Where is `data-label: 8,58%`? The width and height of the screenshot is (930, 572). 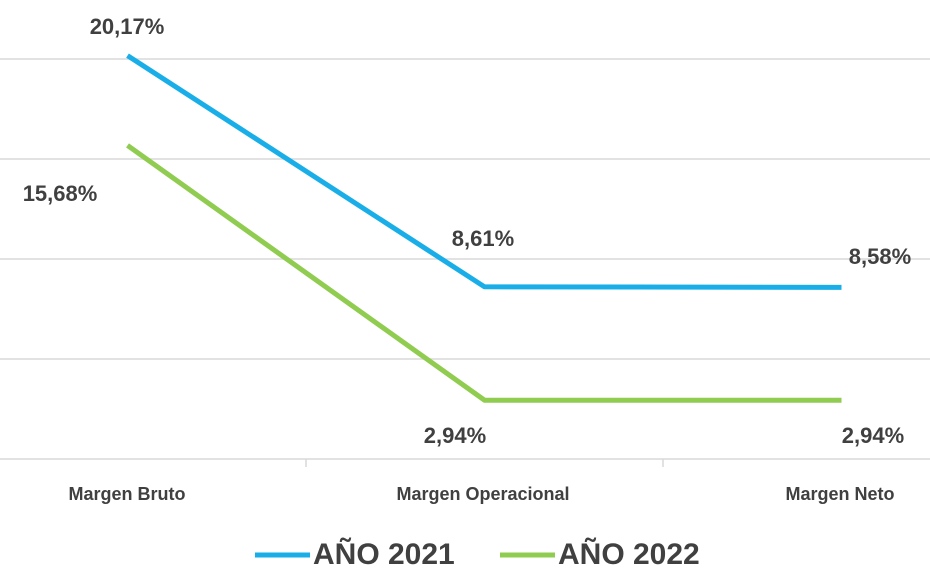 data-label: 8,58% is located at coordinates (880, 256).